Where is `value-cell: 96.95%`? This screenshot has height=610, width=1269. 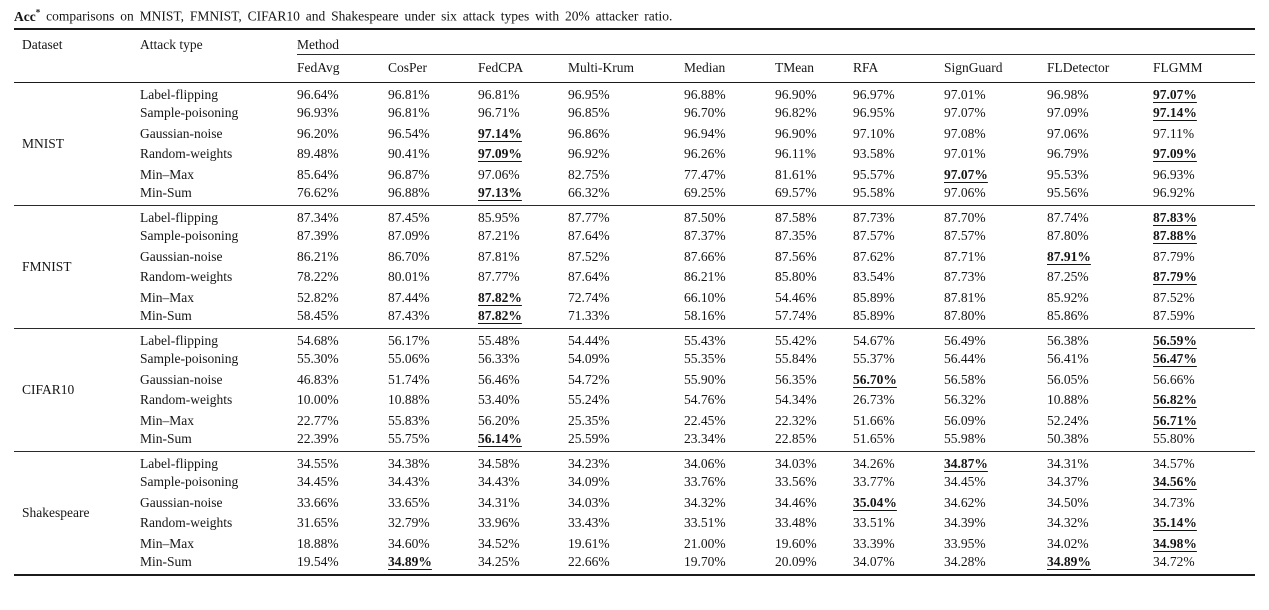 value-cell: 96.95% is located at coordinates (589, 94).